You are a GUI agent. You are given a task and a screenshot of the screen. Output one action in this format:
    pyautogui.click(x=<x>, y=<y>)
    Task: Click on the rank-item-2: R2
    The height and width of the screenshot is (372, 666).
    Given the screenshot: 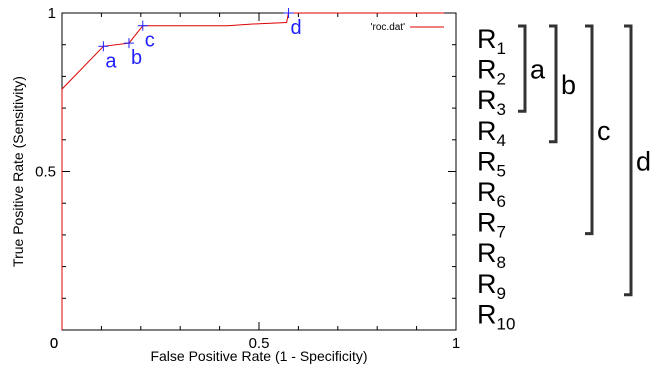 What is the action you would take?
    pyautogui.click(x=491, y=72)
    